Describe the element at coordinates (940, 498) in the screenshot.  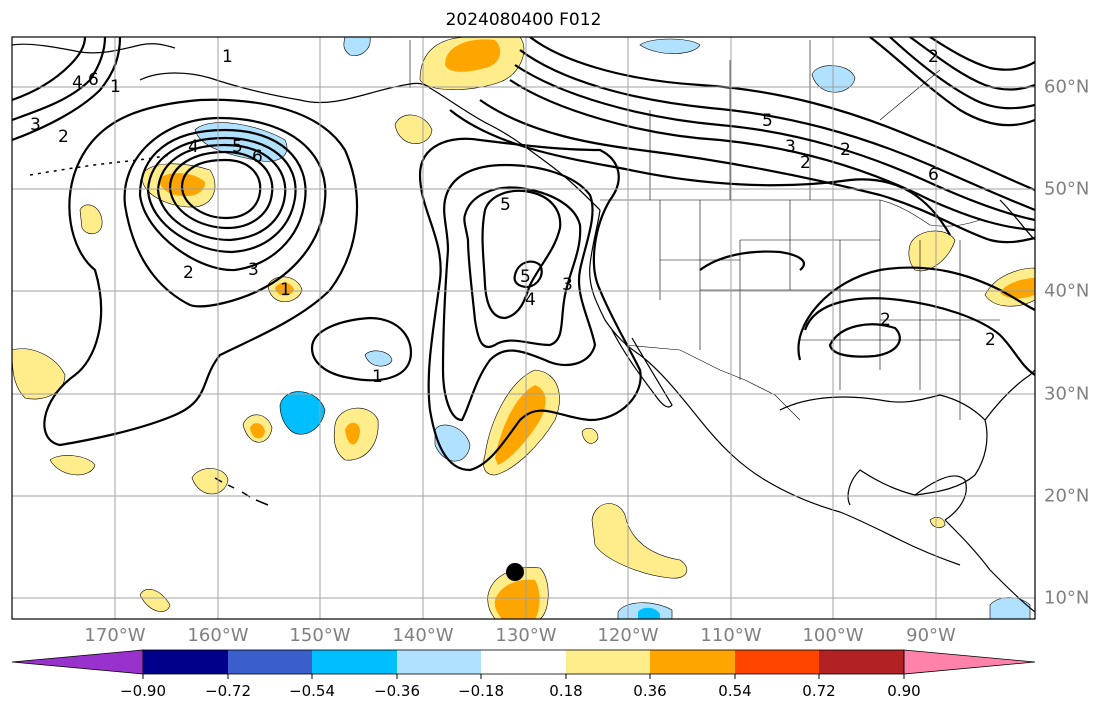
I see `coastline-yucatan` at that location.